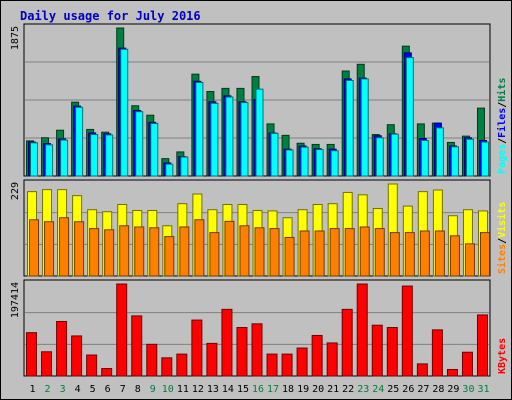 This screenshot has width=512, height=400. Describe the element at coordinates (502, 220) in the screenshot. I see `legend-entry: Visits` at that location.